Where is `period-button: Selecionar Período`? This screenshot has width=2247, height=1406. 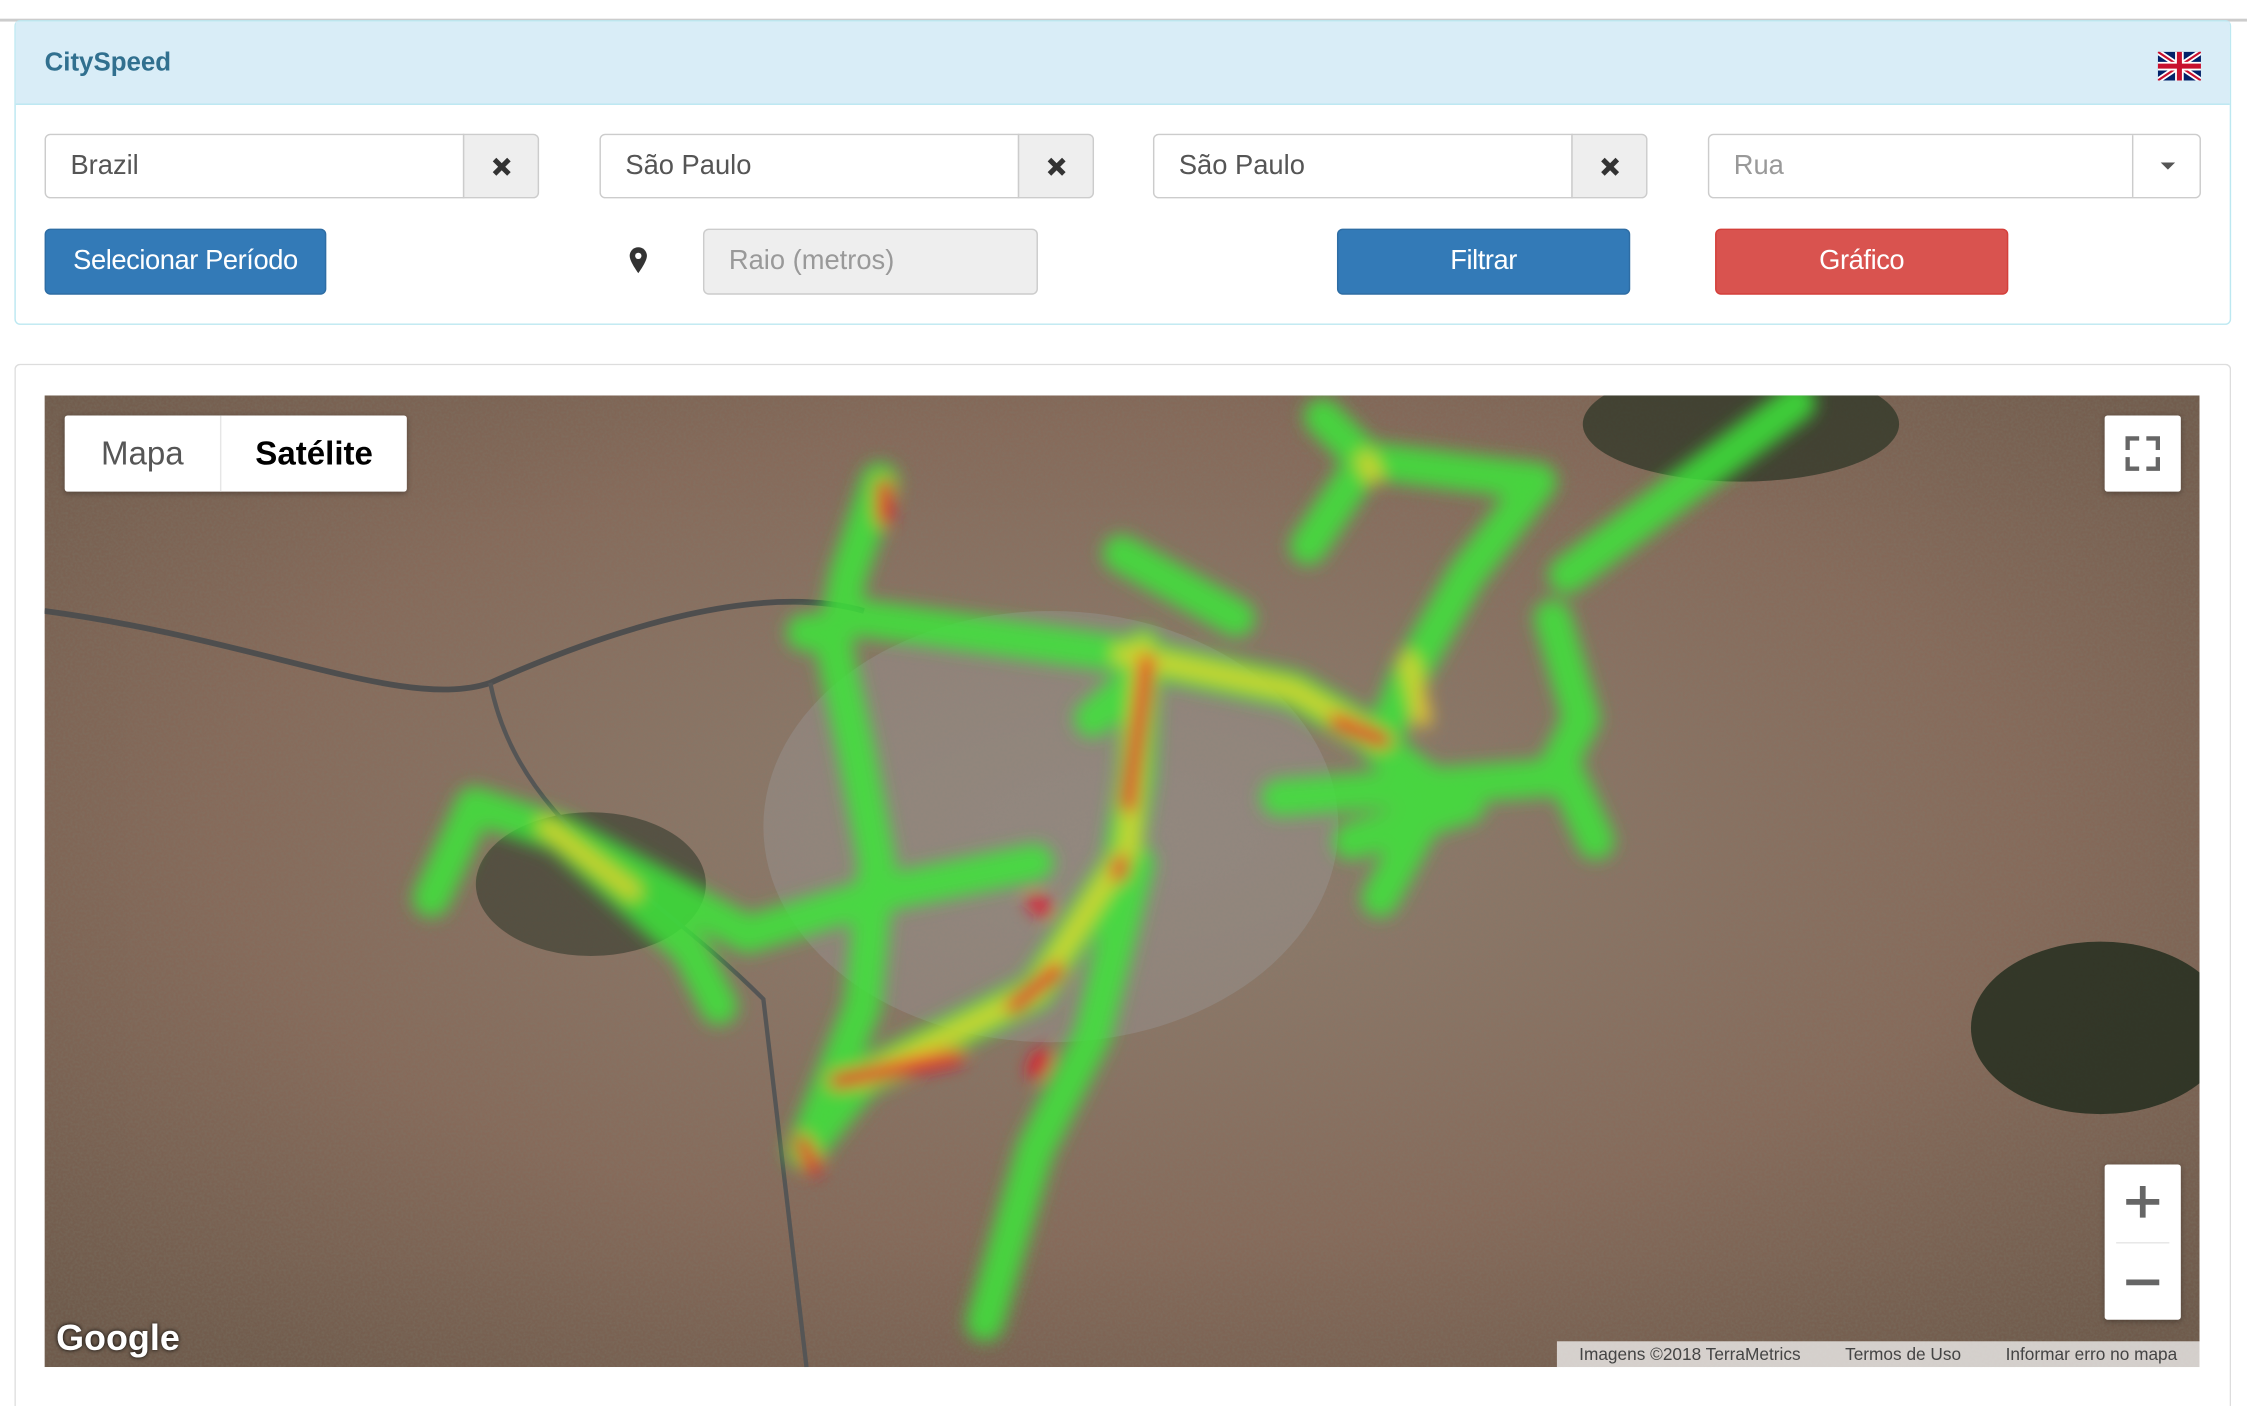 period-button: Selecionar Período is located at coordinates (185, 261).